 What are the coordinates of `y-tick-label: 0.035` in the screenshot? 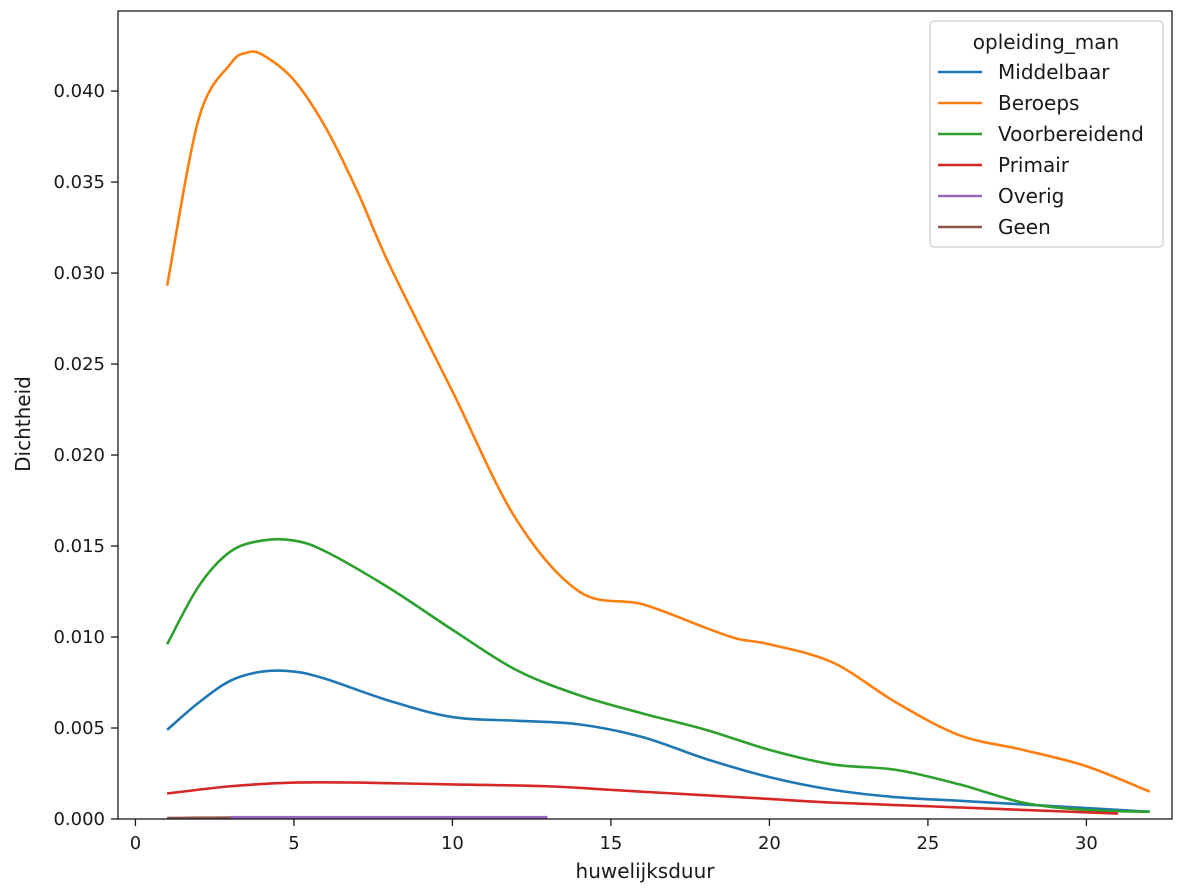 It's located at (79, 182).